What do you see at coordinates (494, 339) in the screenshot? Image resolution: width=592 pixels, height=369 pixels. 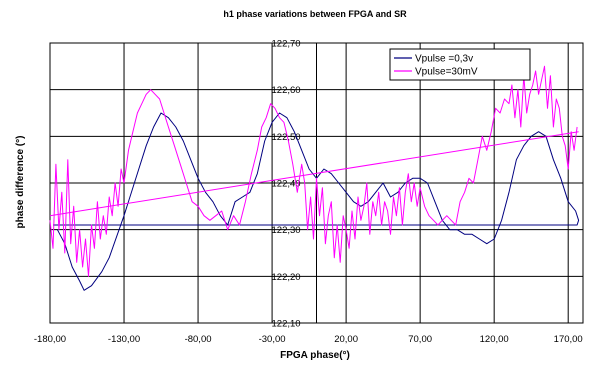 I see `x-tick-label: 120,00` at bounding box center [494, 339].